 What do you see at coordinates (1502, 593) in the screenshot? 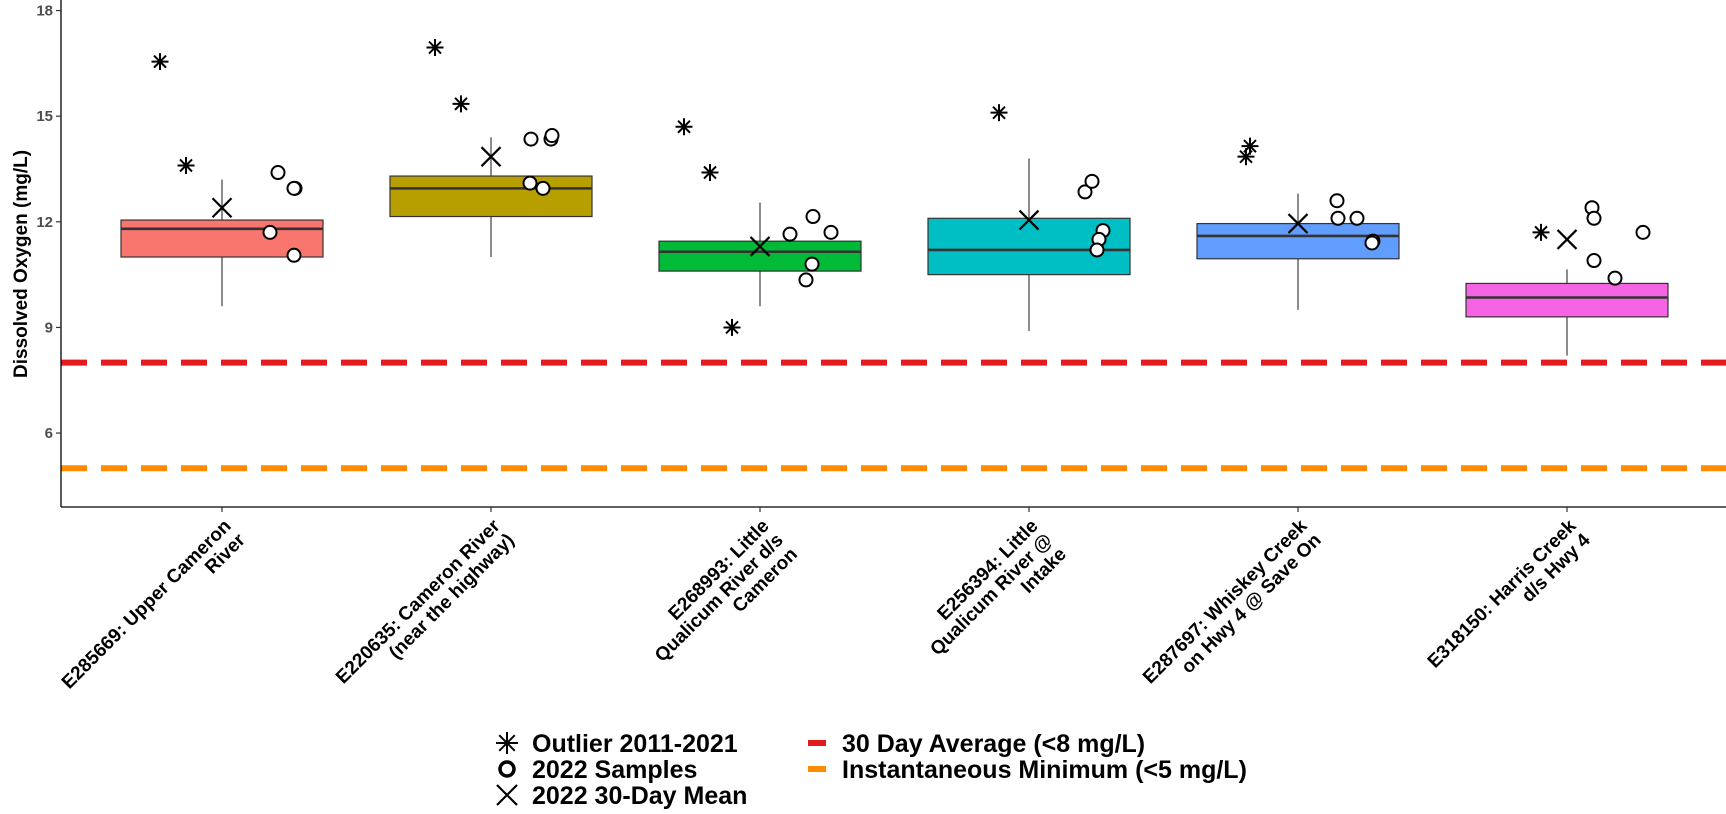
I see `x-category-label-line: E318150: Harris Creek` at bounding box center [1502, 593].